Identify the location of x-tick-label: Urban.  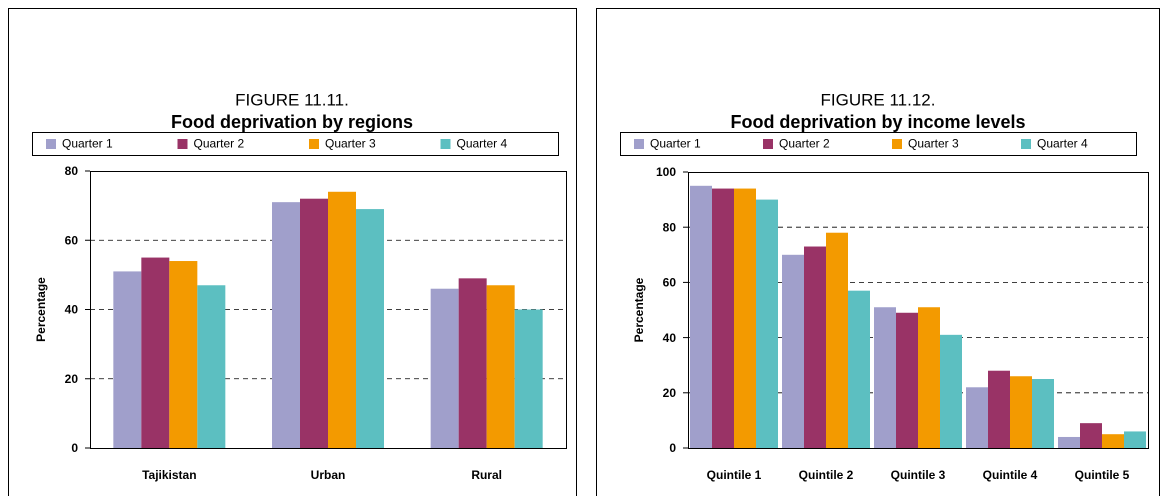
(328, 475).